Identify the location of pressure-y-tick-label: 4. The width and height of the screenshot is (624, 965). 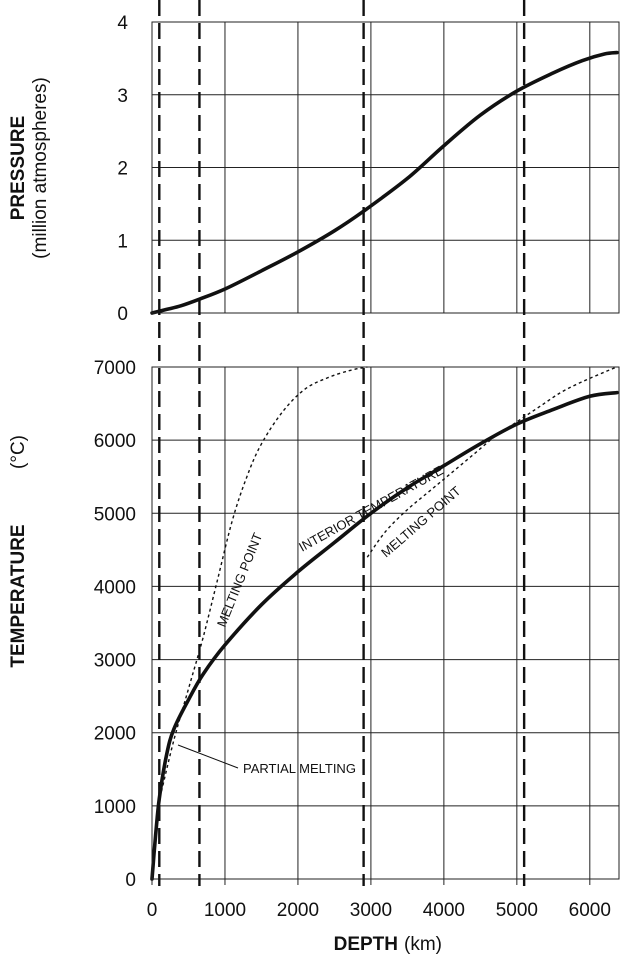
(122, 23).